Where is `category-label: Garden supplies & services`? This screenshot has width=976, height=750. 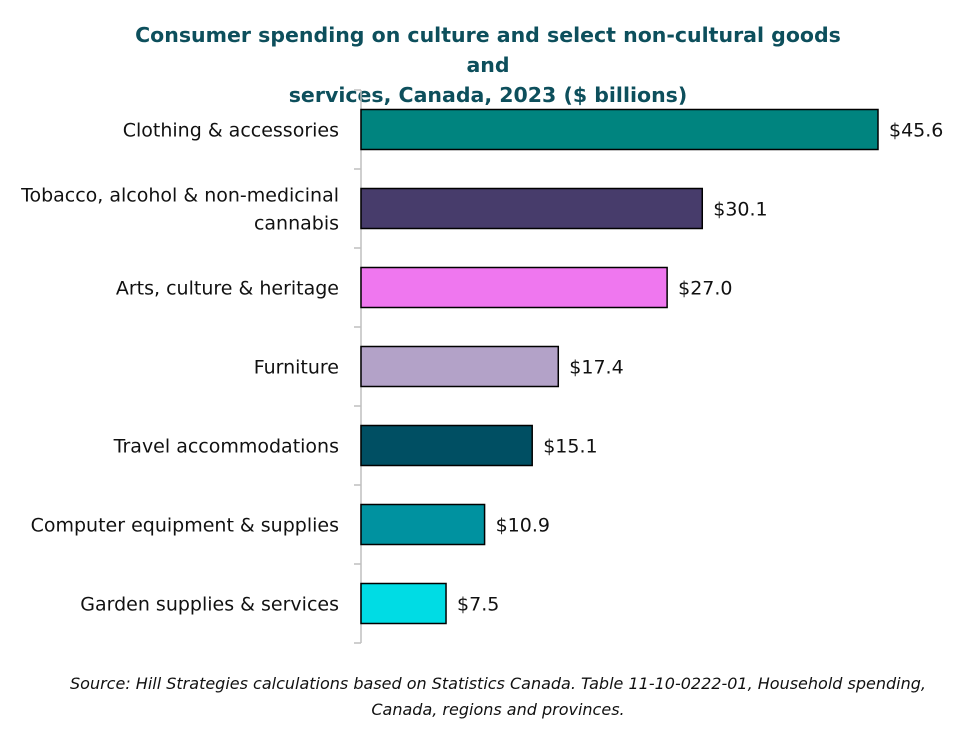
category-label: Garden supplies & services is located at coordinates (209, 605).